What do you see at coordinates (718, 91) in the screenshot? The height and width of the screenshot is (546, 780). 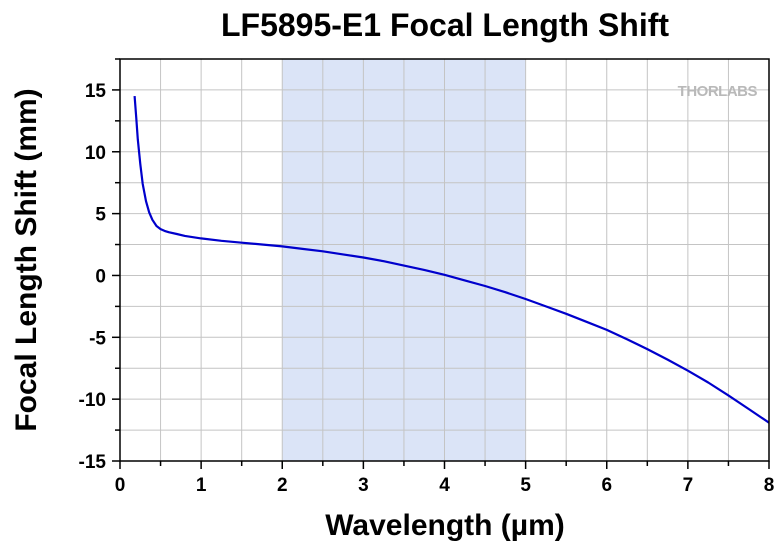 I see `thorlabs-watermark: THORLABS` at bounding box center [718, 91].